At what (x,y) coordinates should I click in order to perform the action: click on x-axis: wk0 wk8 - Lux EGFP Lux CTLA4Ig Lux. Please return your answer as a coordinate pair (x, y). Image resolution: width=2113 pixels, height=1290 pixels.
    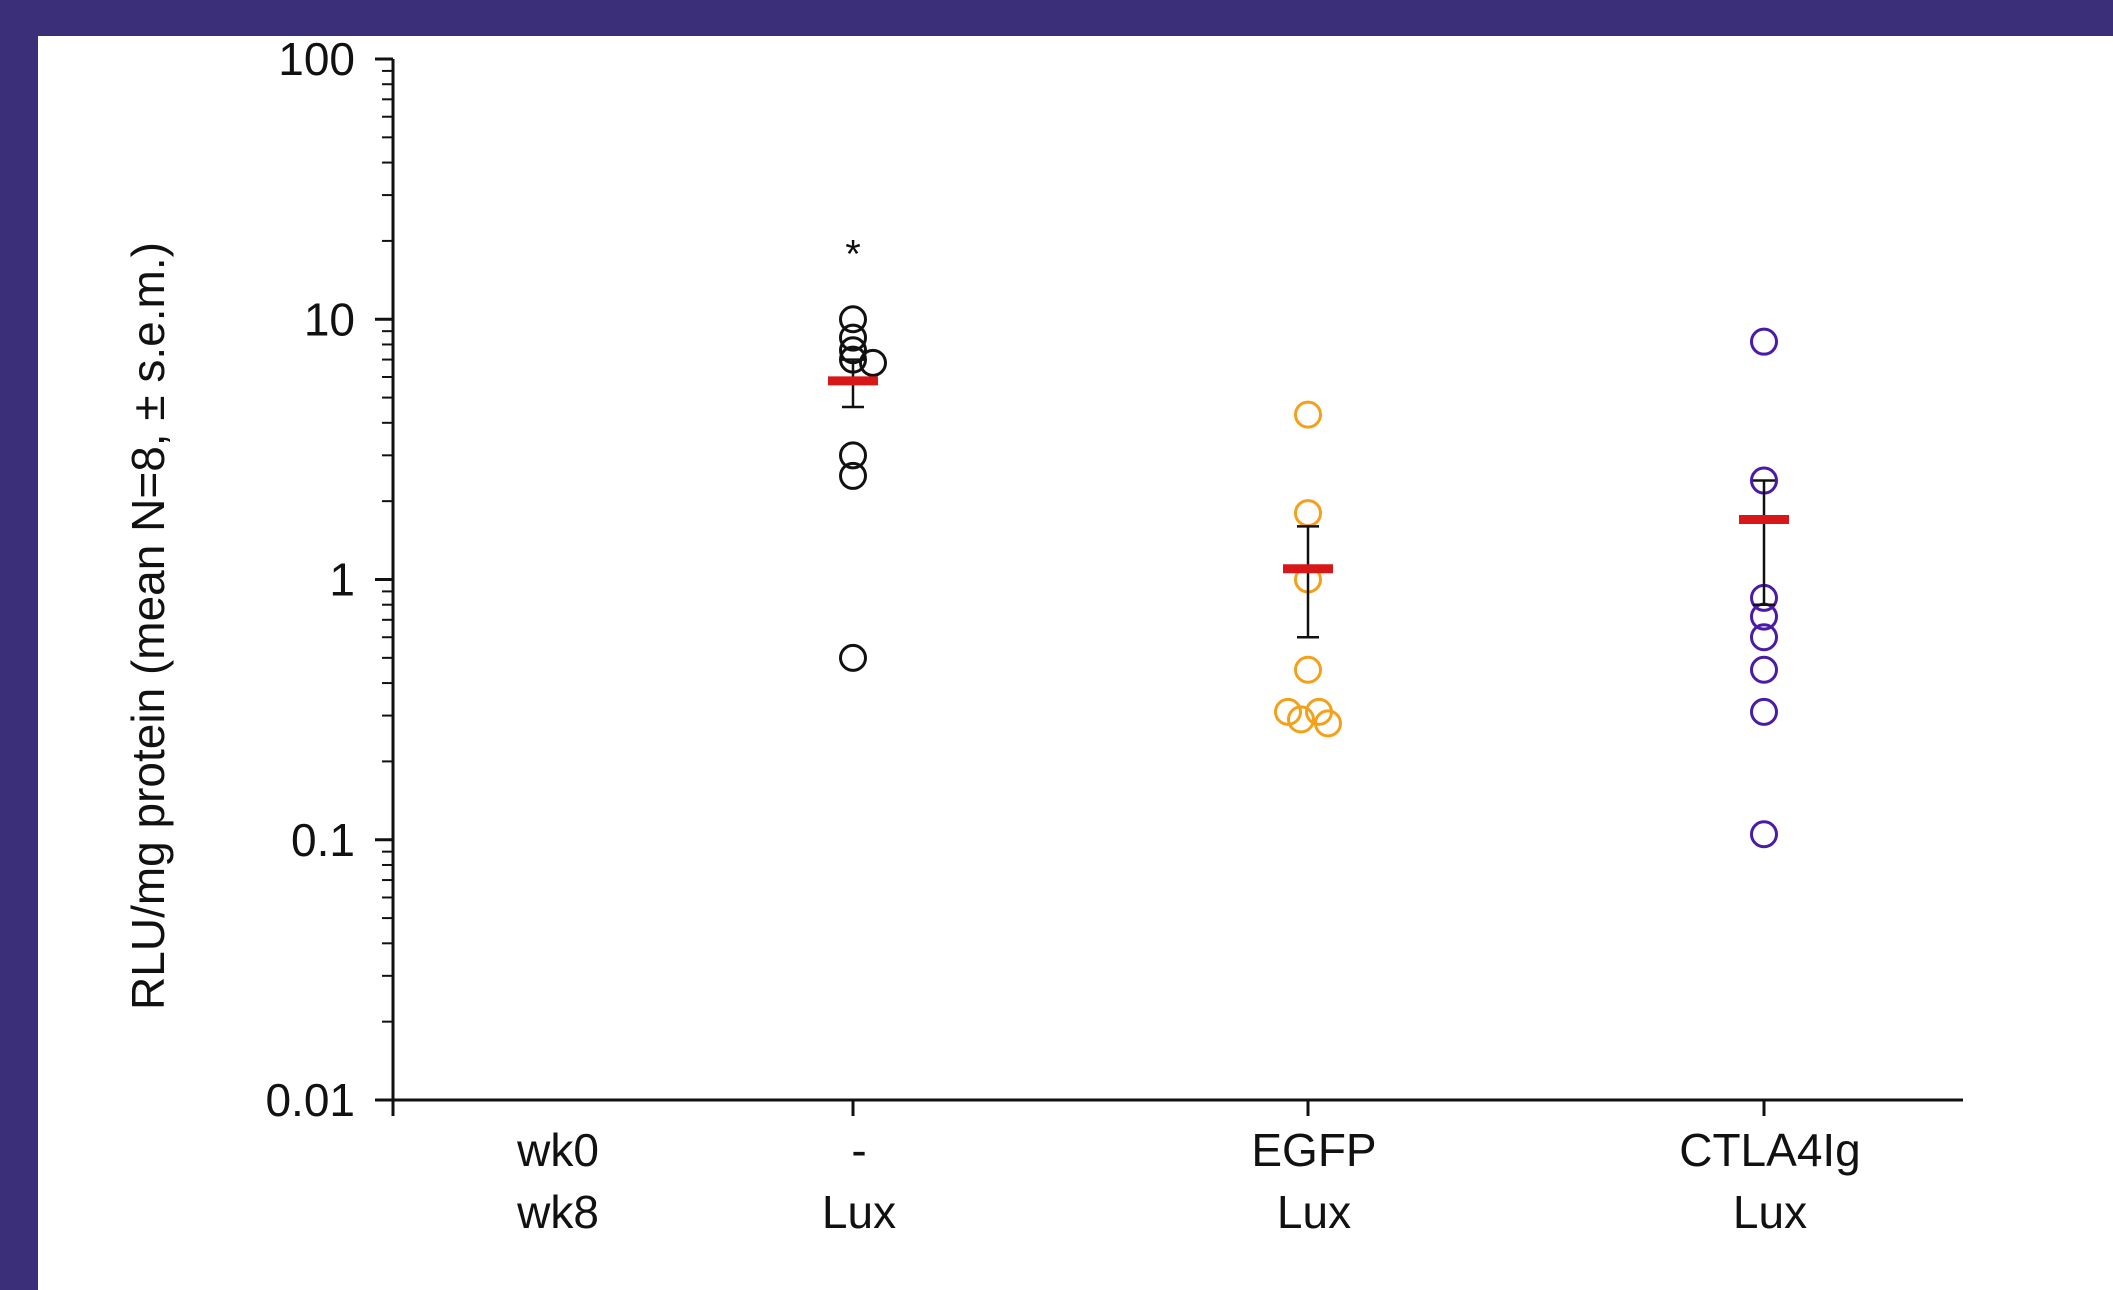
    Looking at the image, I should click on (1177, 1168).